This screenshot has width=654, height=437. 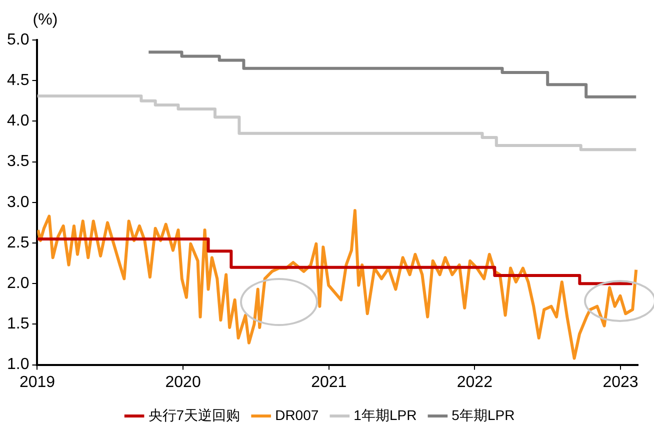 What do you see at coordinates (183, 382) in the screenshot?
I see `x-tick-label: 2020` at bounding box center [183, 382].